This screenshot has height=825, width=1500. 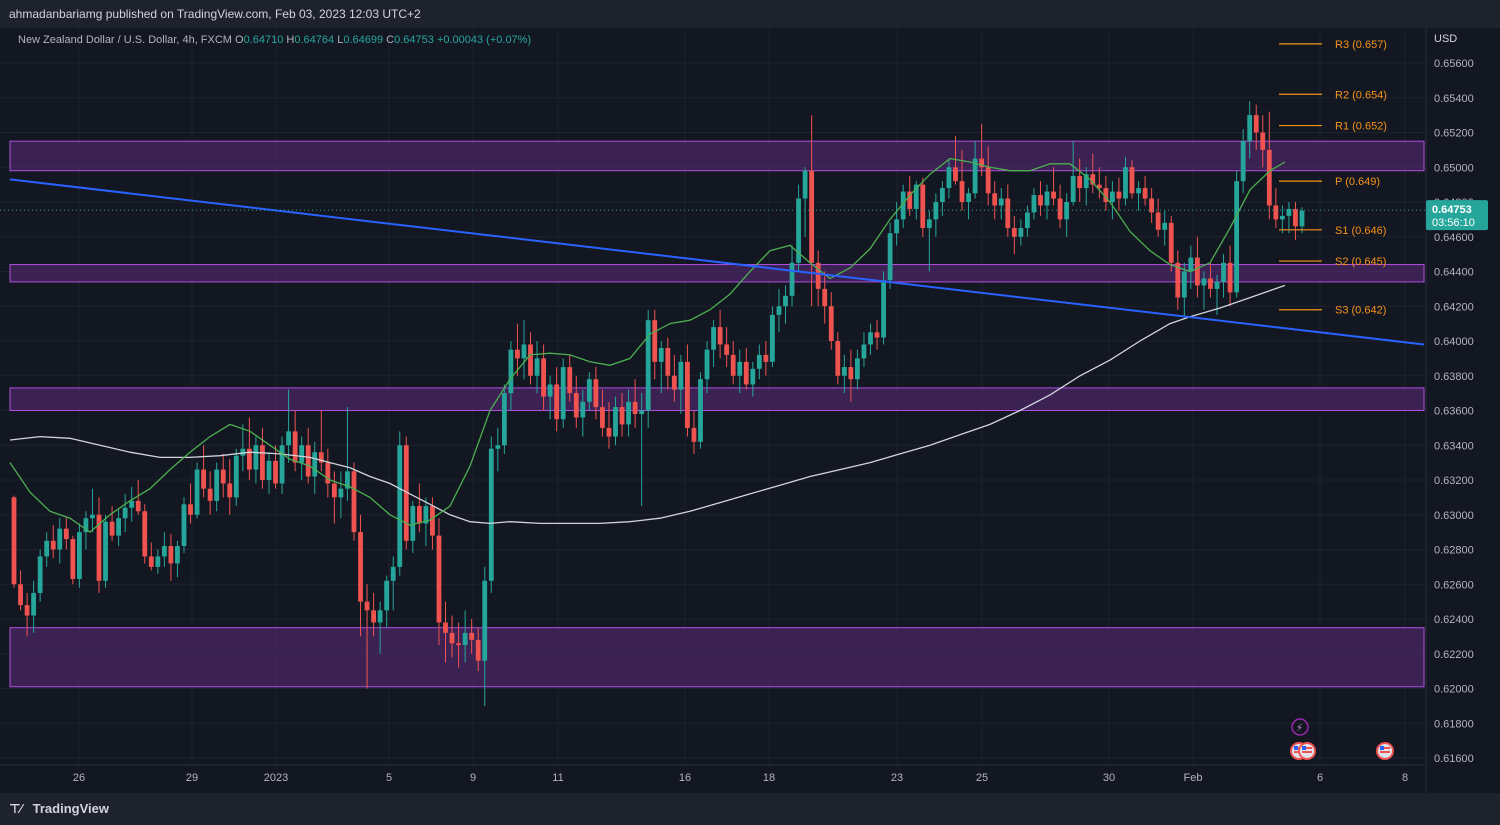 I want to click on lightning-event-icon, so click(x=1300, y=727).